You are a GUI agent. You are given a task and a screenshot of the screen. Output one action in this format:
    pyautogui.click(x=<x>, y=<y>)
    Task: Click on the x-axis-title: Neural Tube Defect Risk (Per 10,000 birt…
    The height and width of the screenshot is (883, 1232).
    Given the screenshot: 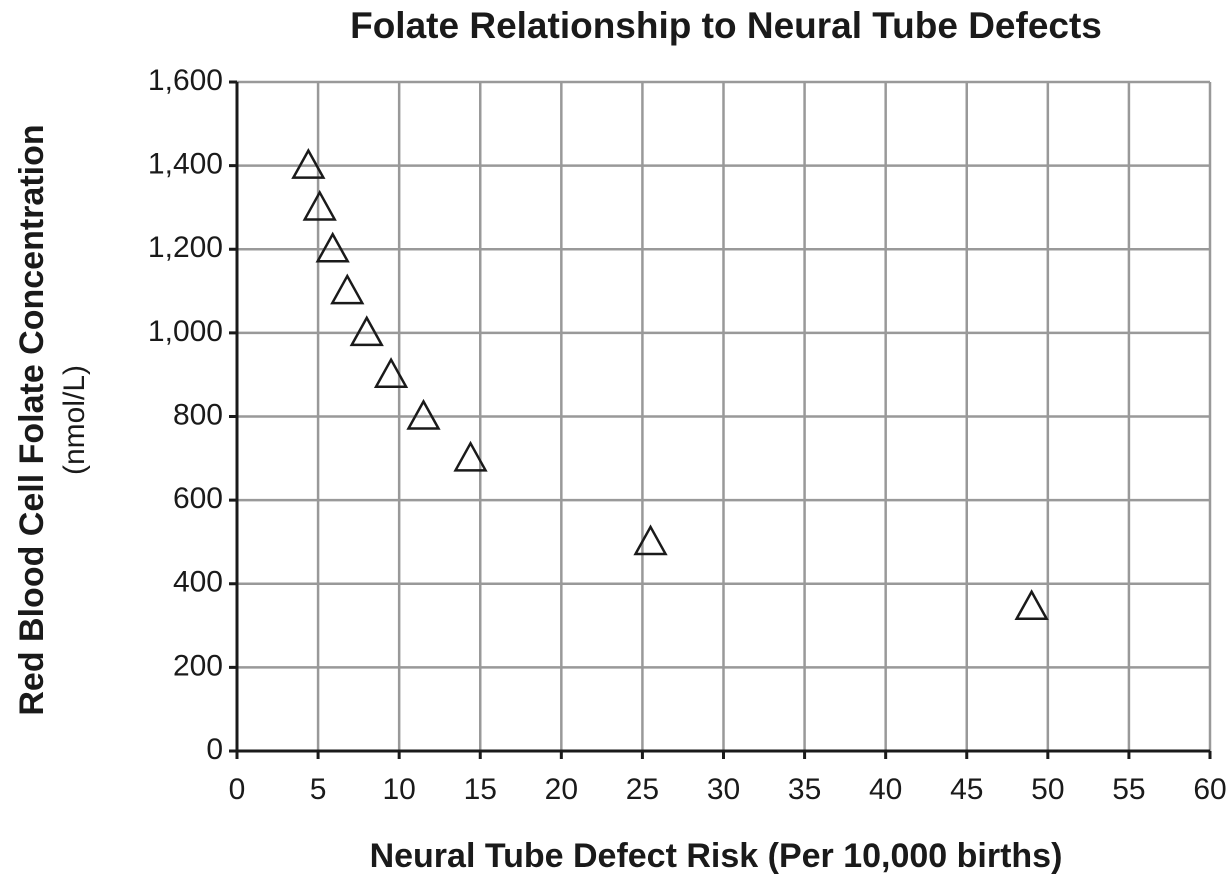 What is the action you would take?
    pyautogui.click(x=716, y=856)
    